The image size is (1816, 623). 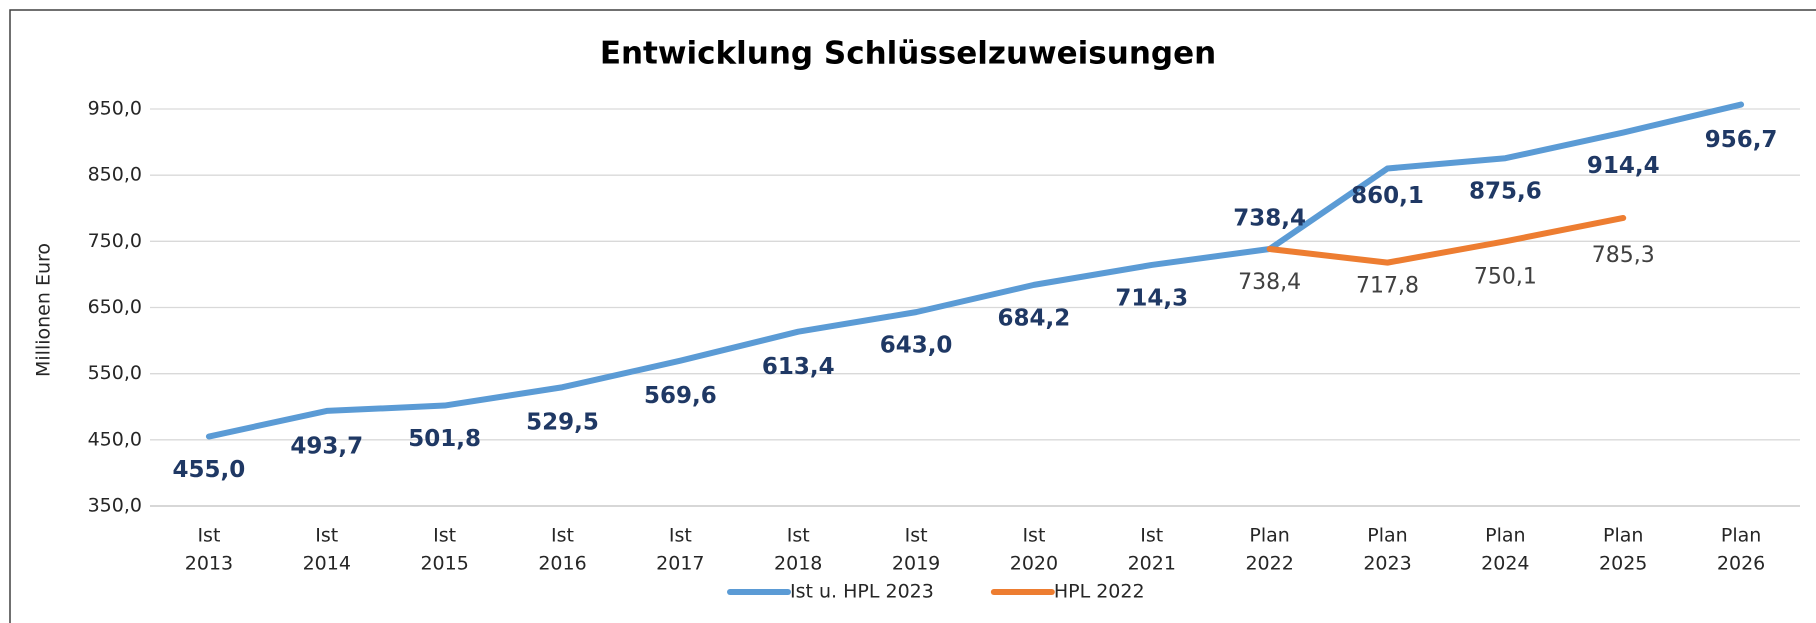 What do you see at coordinates (862, 592) in the screenshot?
I see `legend-label: Ist u. HPL 2023` at bounding box center [862, 592].